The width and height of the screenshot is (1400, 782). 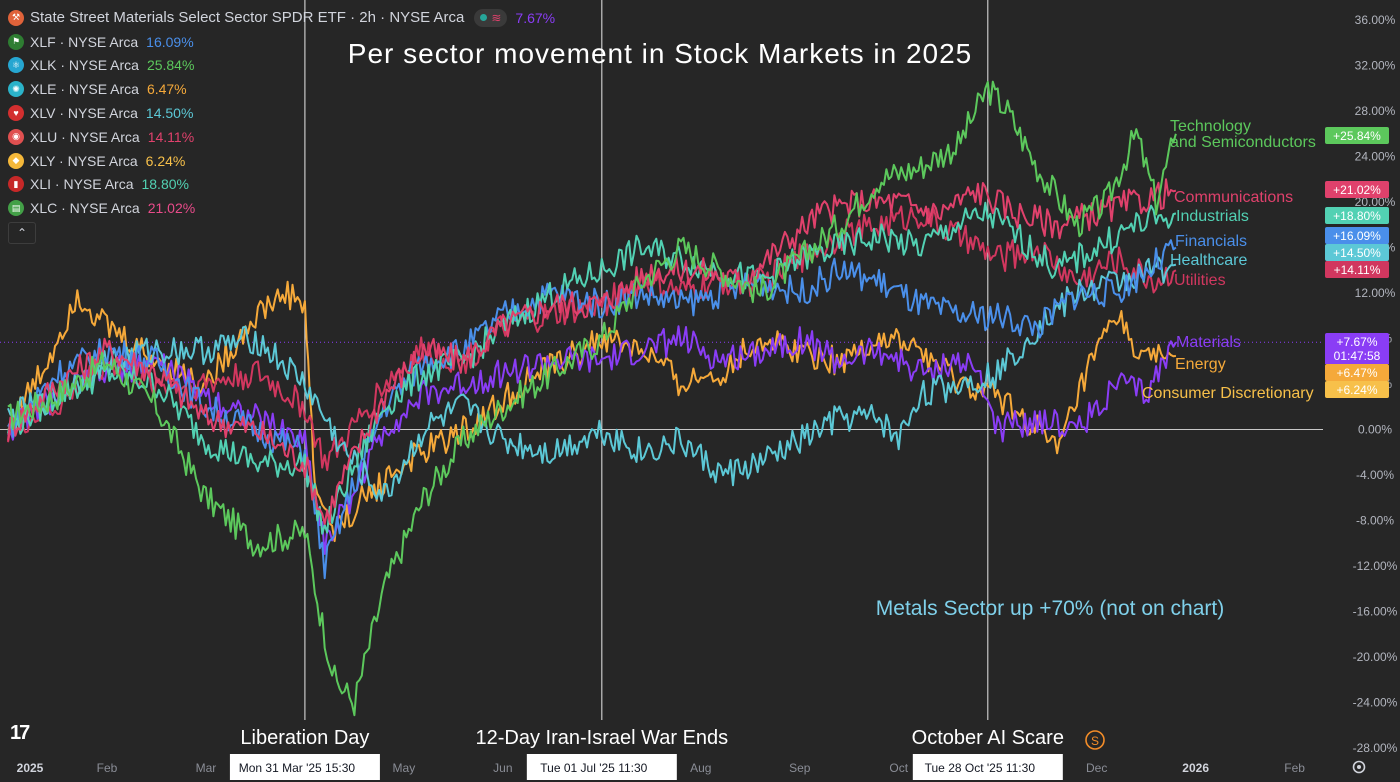 I want to click on x-tick-label: Aug, so click(x=700, y=768).